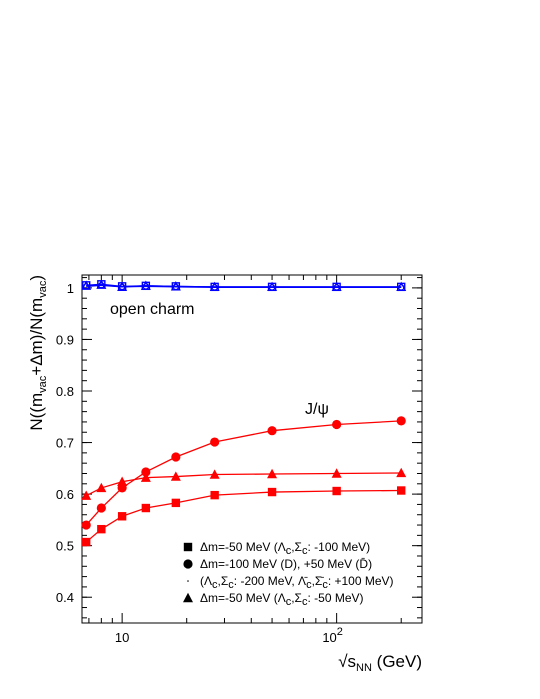 This screenshot has width=540, height=699. Describe the element at coordinates (317, 409) in the screenshot. I see `annotation-jpsi: J/ψ` at that location.